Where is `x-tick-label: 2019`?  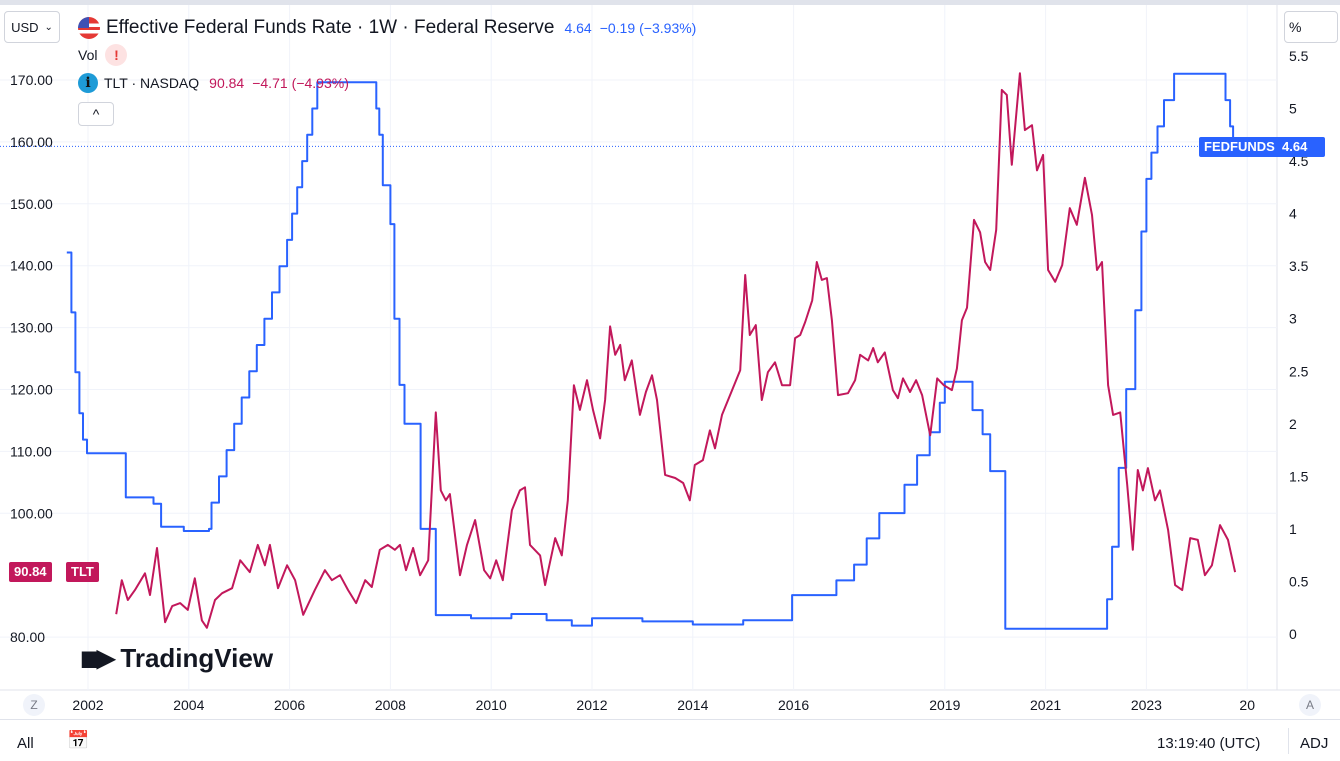
x-tick-label: 2019 is located at coordinates (944, 705).